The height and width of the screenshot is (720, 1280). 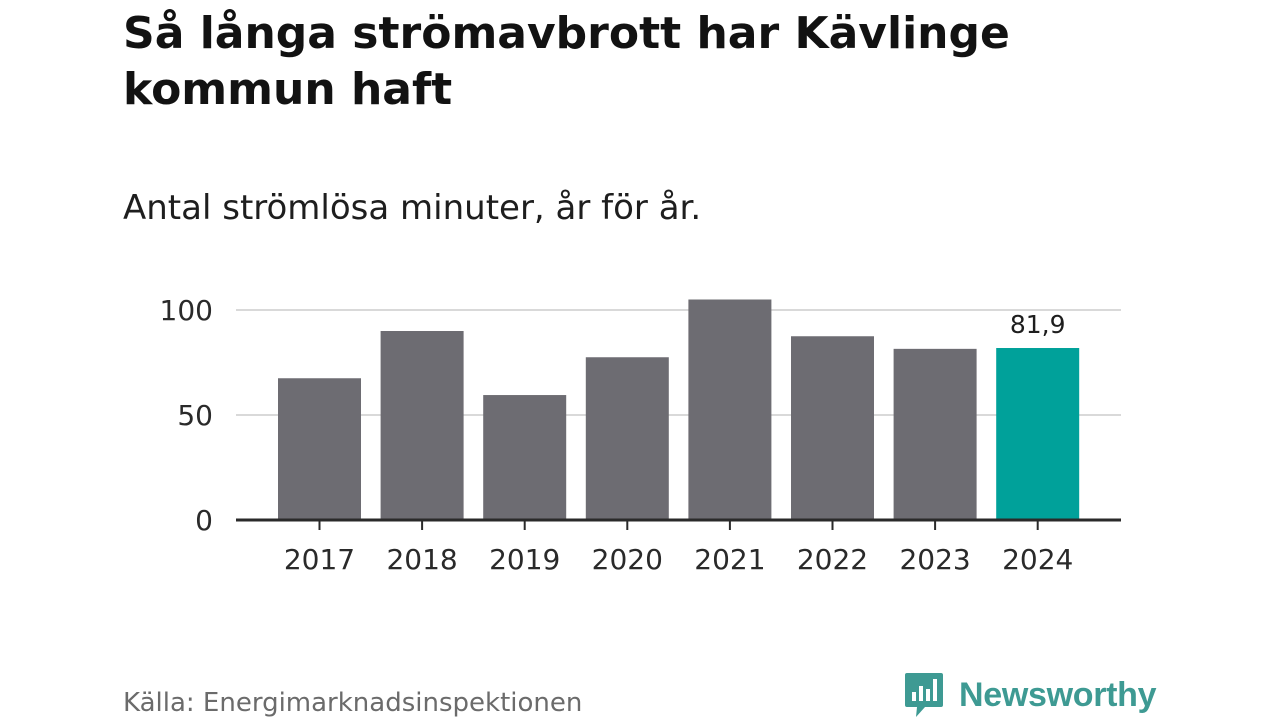 What do you see at coordinates (353, 703) in the screenshot?
I see `source-note: Källa: Energimarknadsinspektionen` at bounding box center [353, 703].